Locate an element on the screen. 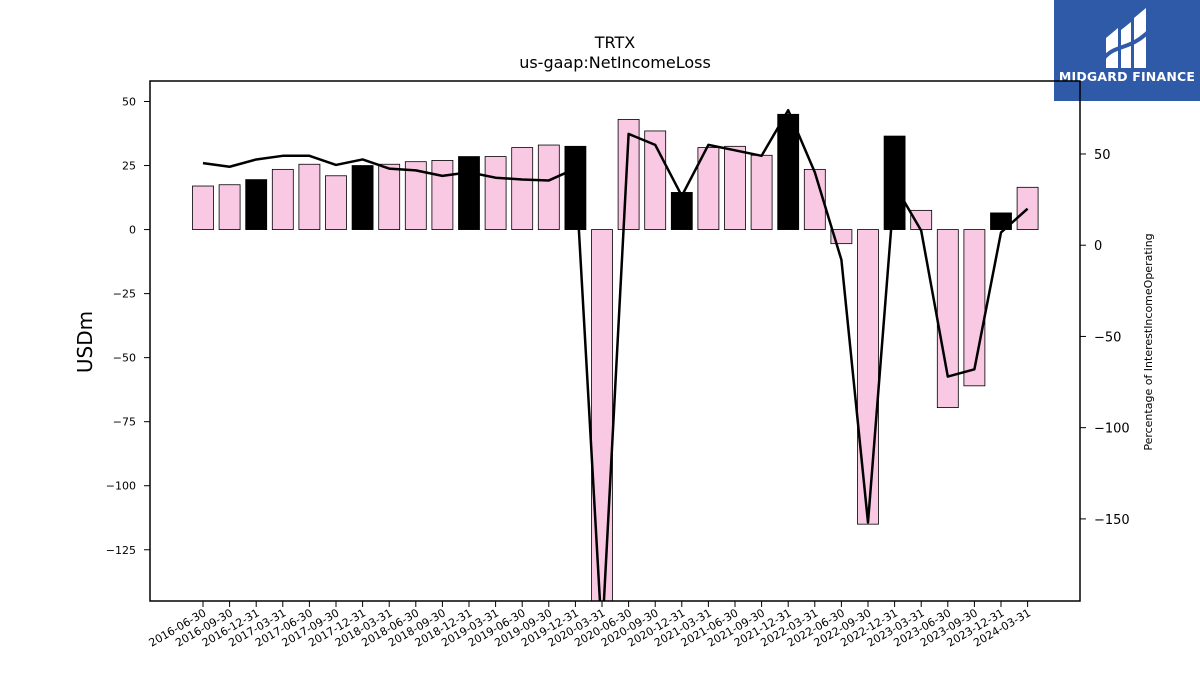 This screenshot has height=675, width=1200. y2-tick-label: −150 is located at coordinates (1112, 520).